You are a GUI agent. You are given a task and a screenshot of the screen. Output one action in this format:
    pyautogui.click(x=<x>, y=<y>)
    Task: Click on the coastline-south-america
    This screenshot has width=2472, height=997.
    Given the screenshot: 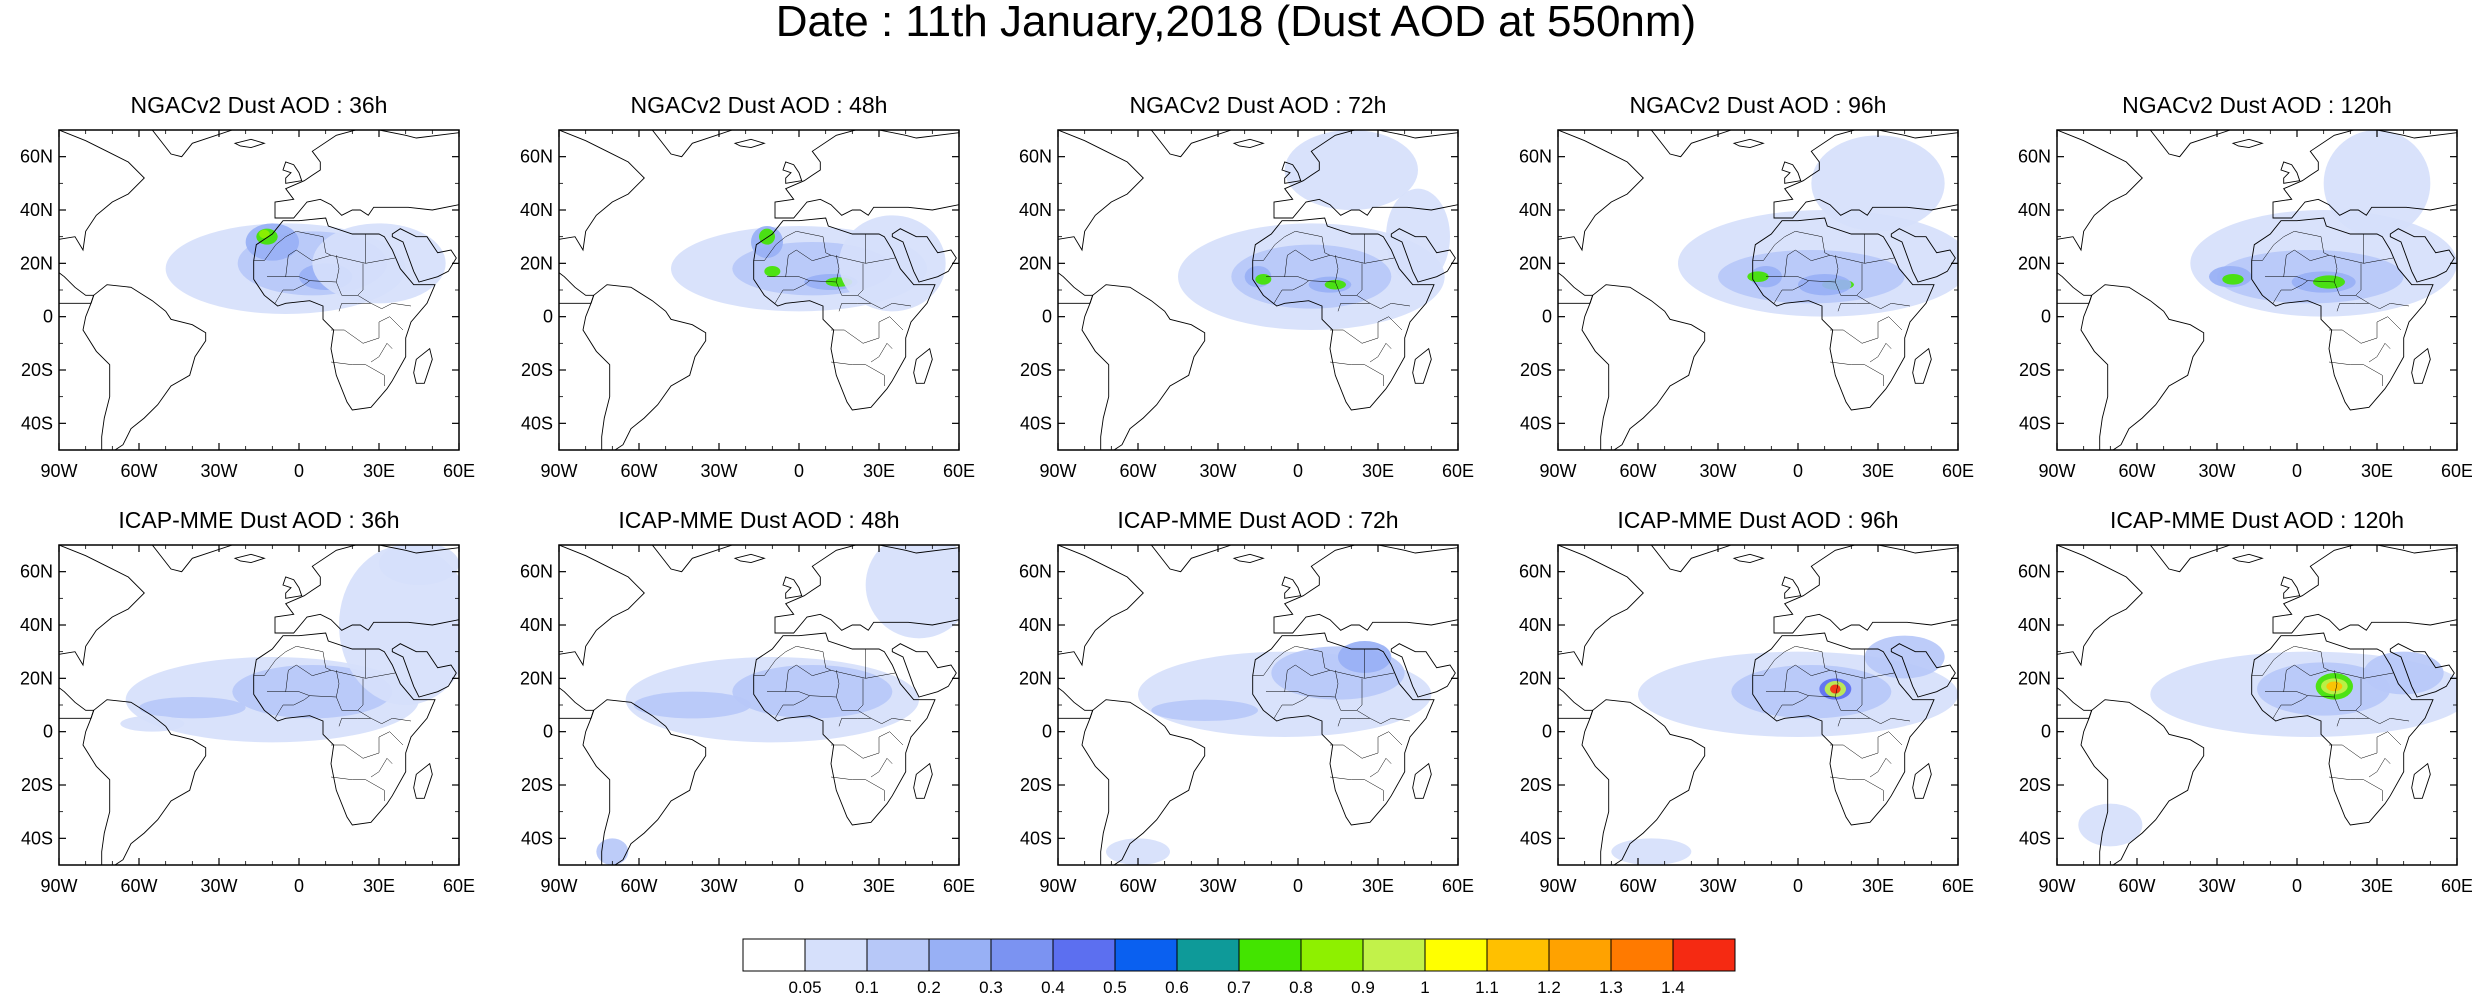 What is the action you would take?
    pyautogui.click(x=644, y=367)
    